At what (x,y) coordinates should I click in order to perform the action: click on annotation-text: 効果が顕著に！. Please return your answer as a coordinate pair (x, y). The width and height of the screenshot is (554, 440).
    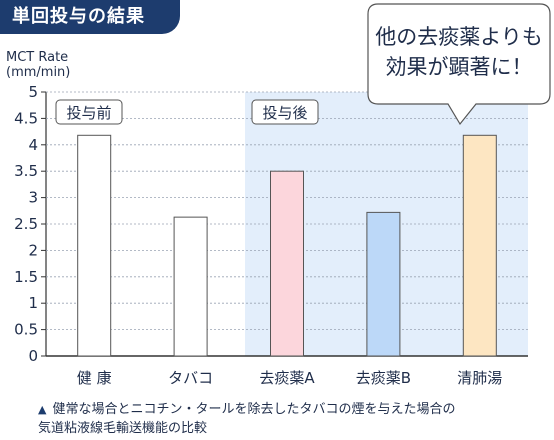
    Looking at the image, I should click on (459, 67).